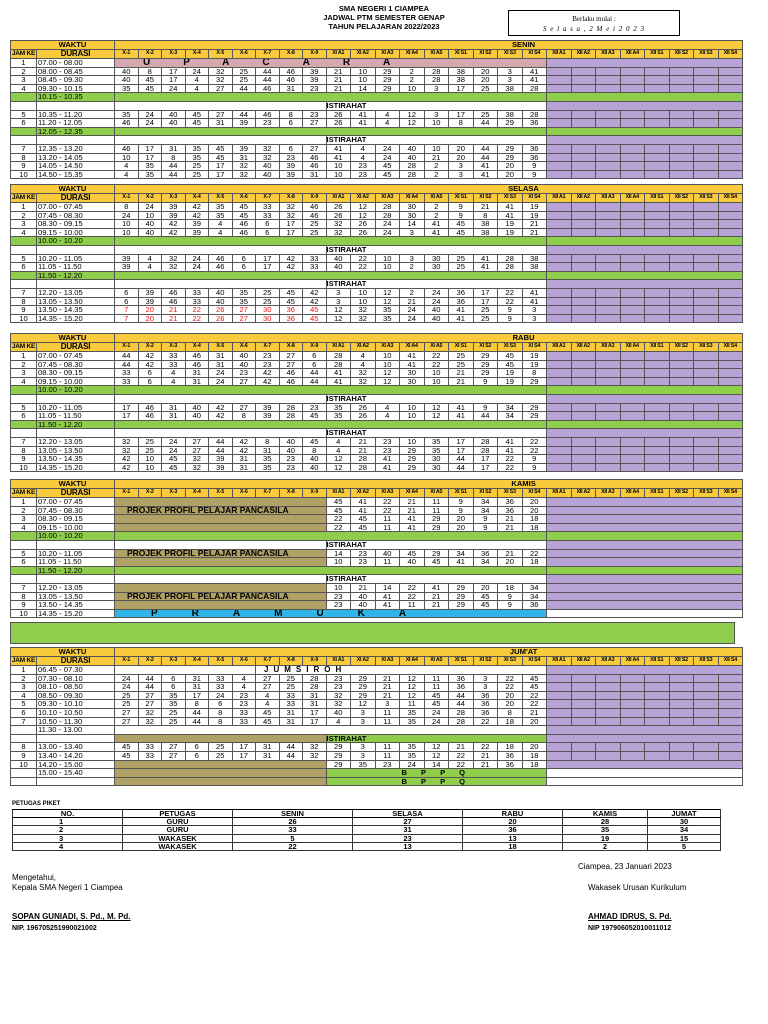  What do you see at coordinates (330, 536) in the screenshot?
I see `break-fill` at bounding box center [330, 536].